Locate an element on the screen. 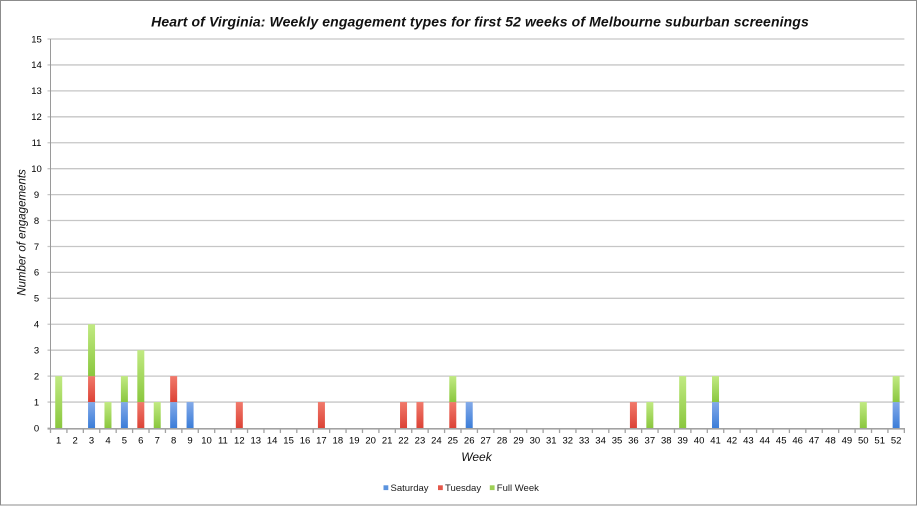 The width and height of the screenshot is (918, 511). svg-text: Tuesday is located at coordinates (463, 488).